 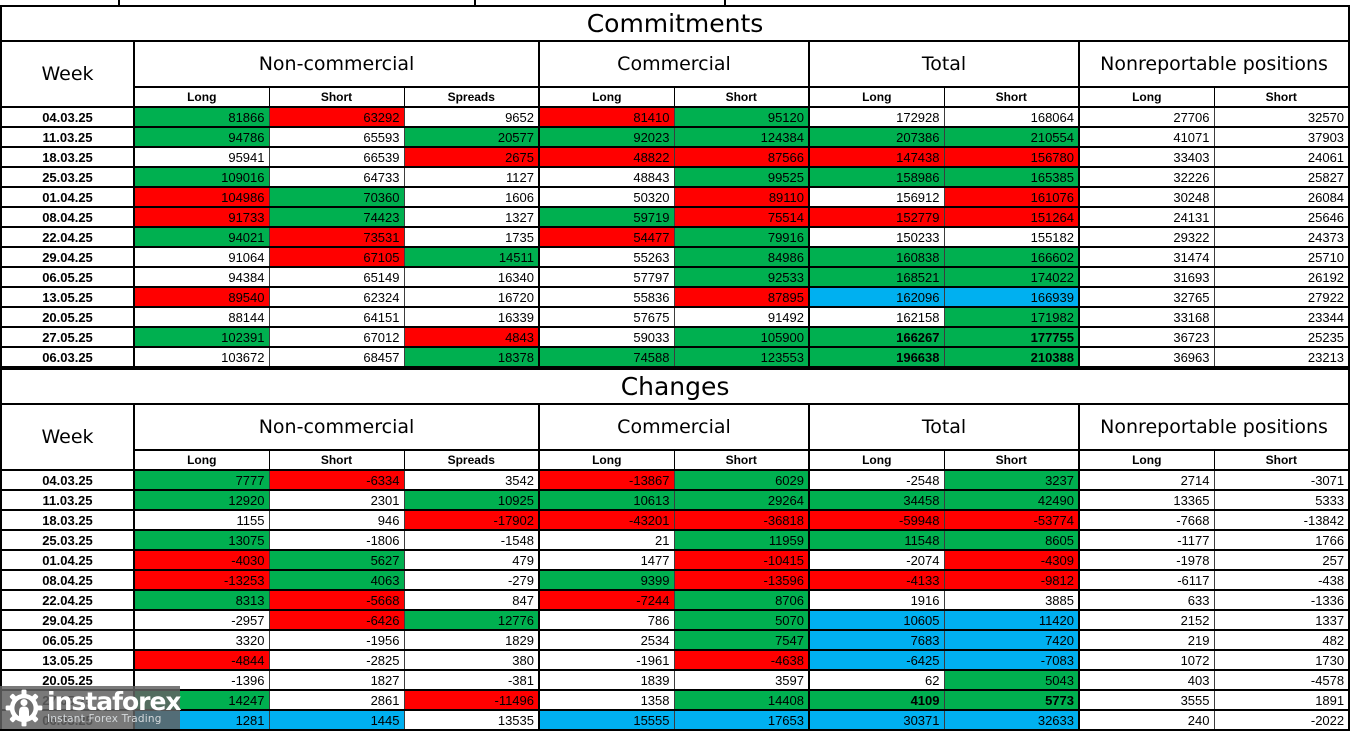 What do you see at coordinates (741, 680) in the screenshot?
I see `value-cell: 3597` at bounding box center [741, 680].